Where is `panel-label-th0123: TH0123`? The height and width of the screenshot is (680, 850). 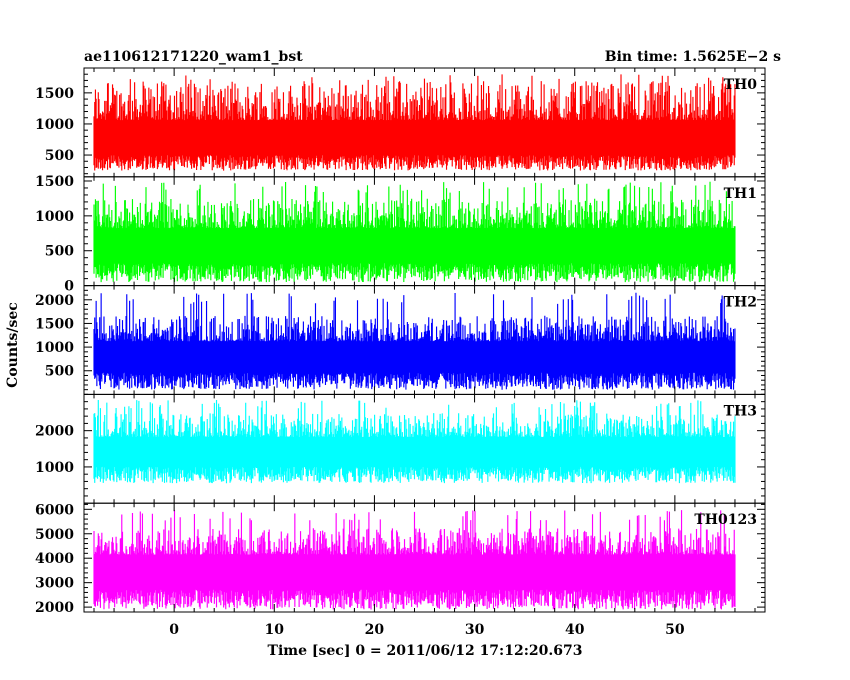 panel-label-th0123: TH0123 is located at coordinates (725, 520).